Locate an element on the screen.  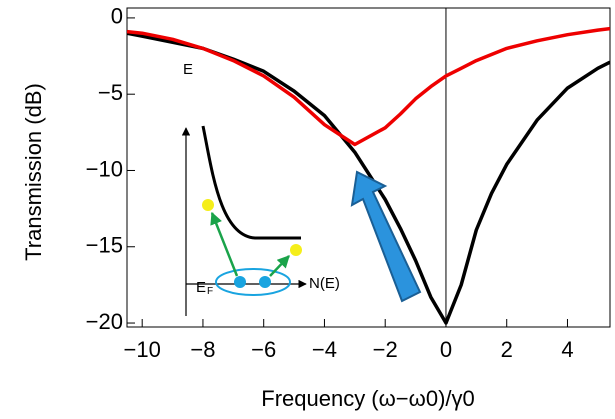
y-axis-title: Transmission (dB) is located at coordinates (33, 172).